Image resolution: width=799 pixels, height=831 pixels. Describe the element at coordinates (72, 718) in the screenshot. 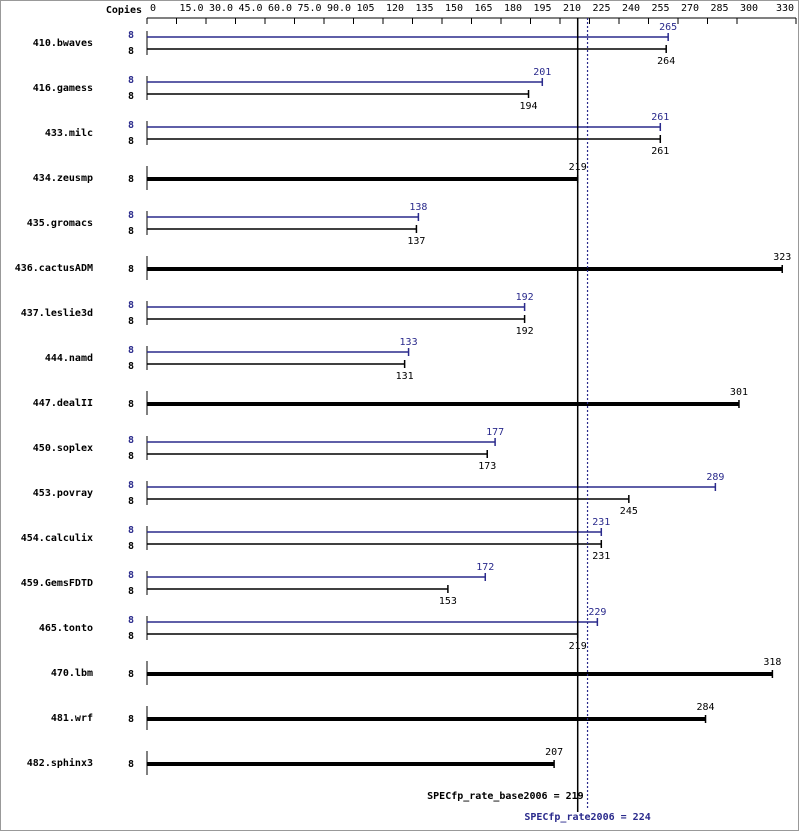

I see `benchmark-name: 481.wrf` at that location.